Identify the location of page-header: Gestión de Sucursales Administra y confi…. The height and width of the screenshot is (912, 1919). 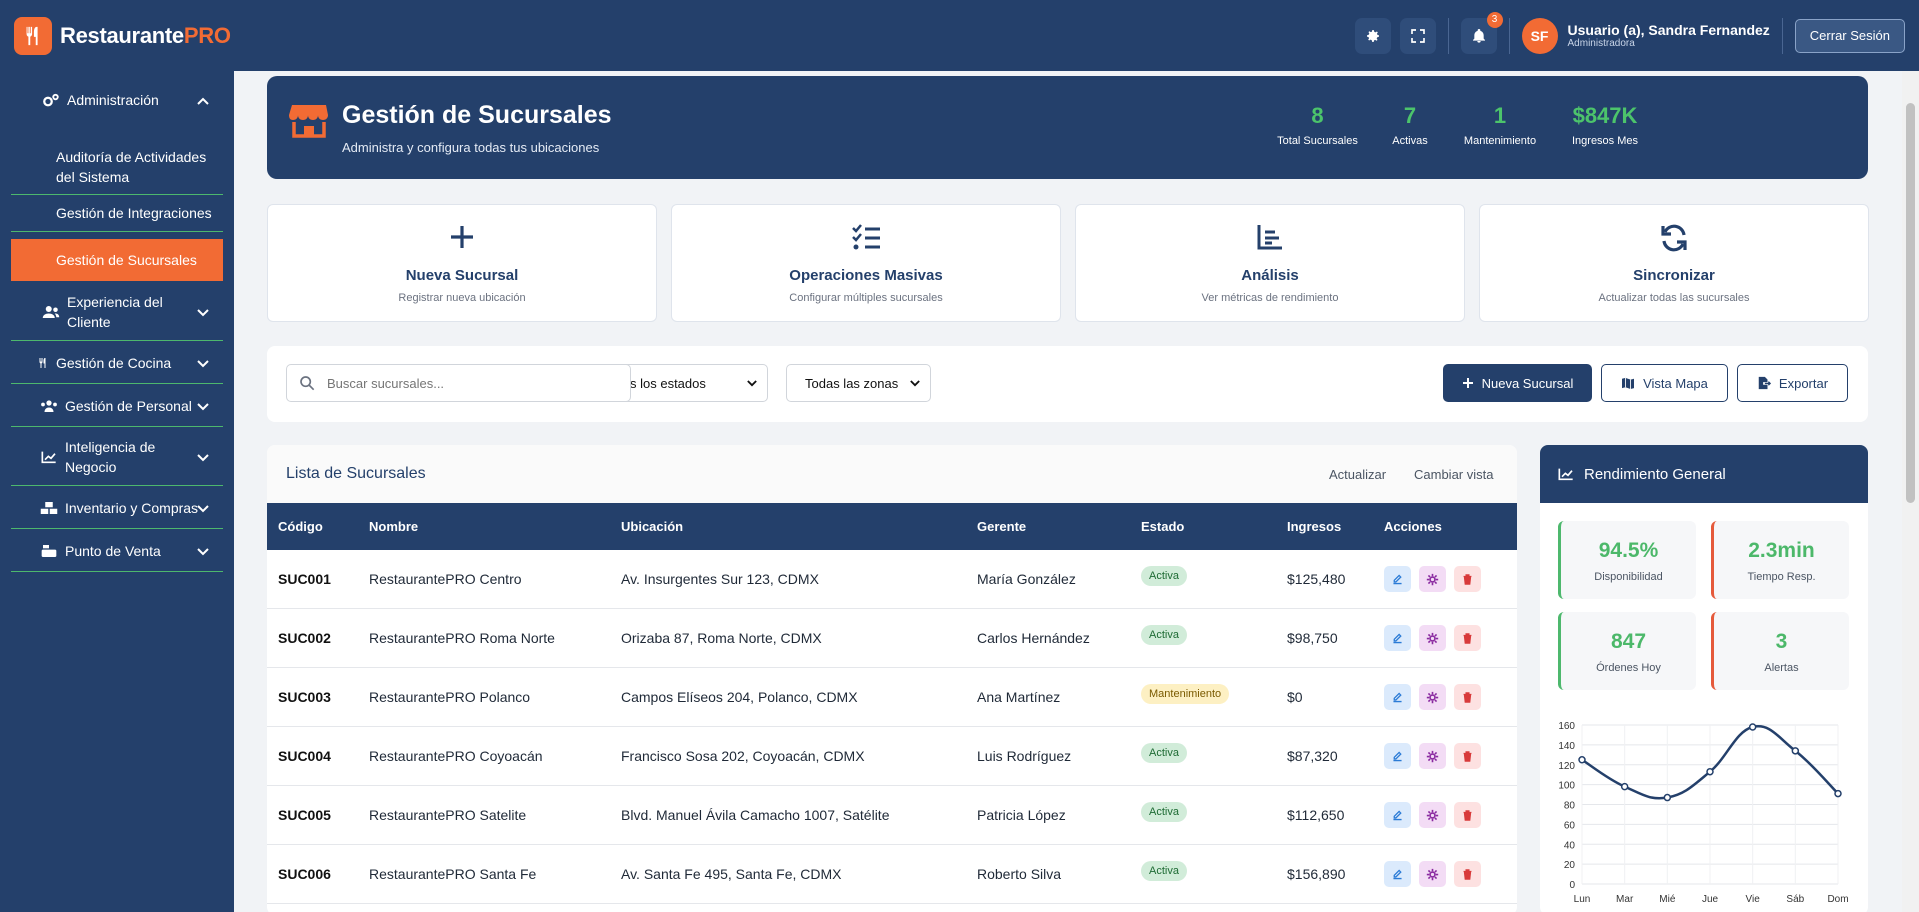
(1067, 127).